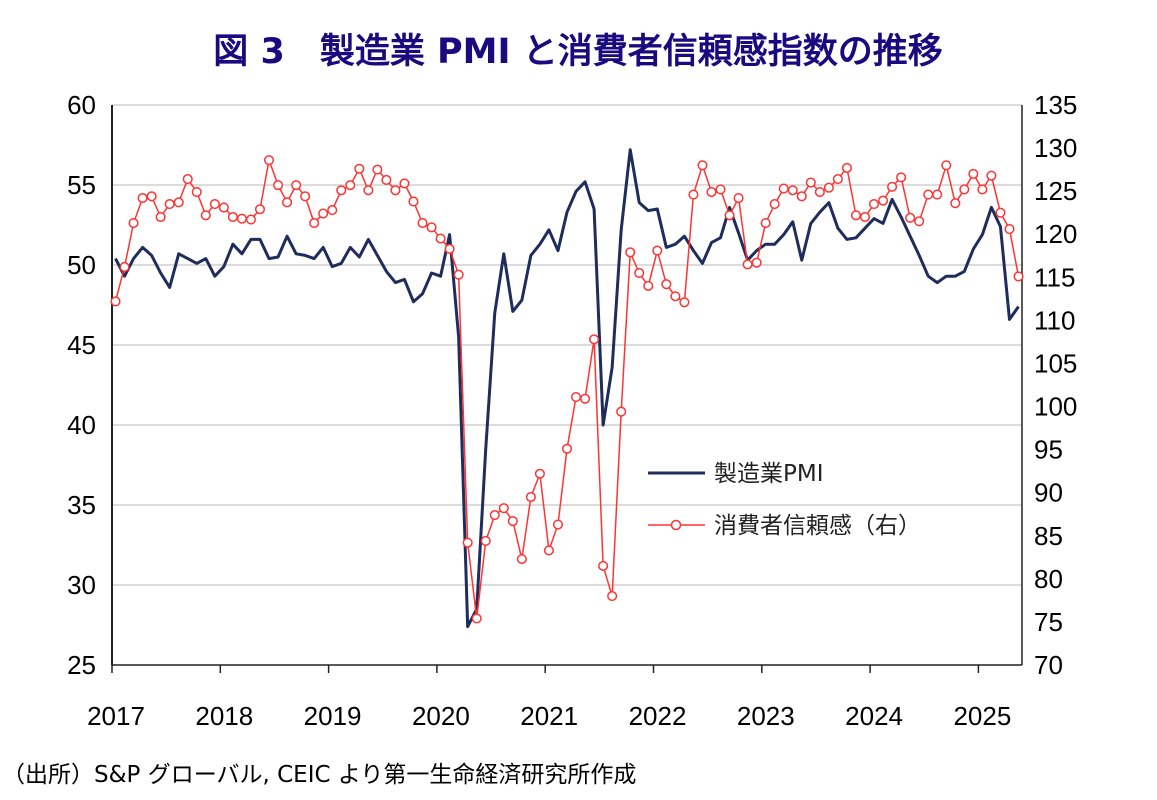 The height and width of the screenshot is (800, 1157). Describe the element at coordinates (549, 698) in the screenshot. I see `x-axis-ticks: 2017 2018 2019 2020 2021 2022 2023 2024 2025` at that location.